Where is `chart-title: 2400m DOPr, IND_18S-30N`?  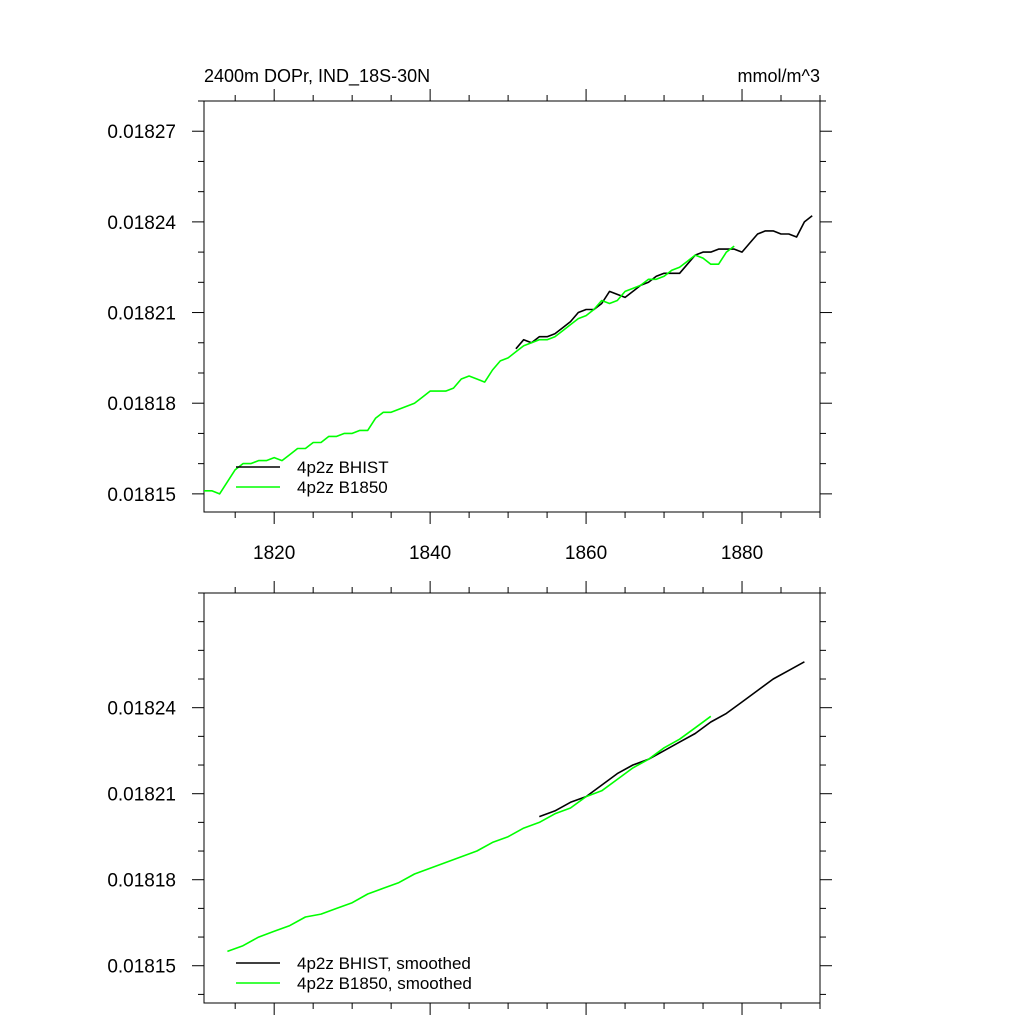
chart-title: 2400m DOPr, IND_18S-30N is located at coordinates (317, 76).